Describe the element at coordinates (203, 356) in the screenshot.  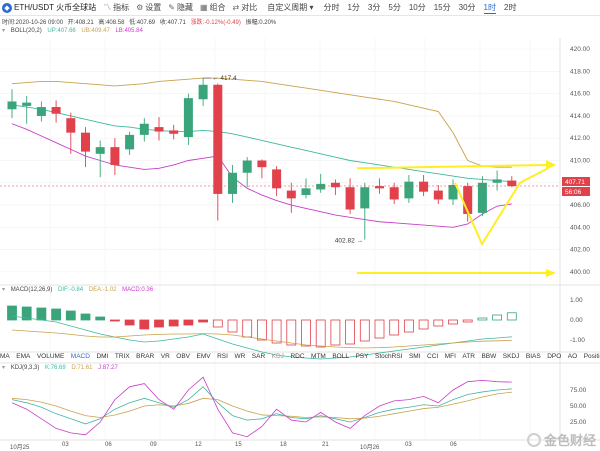
I see `indicator-tab-emv: EMV` at that location.